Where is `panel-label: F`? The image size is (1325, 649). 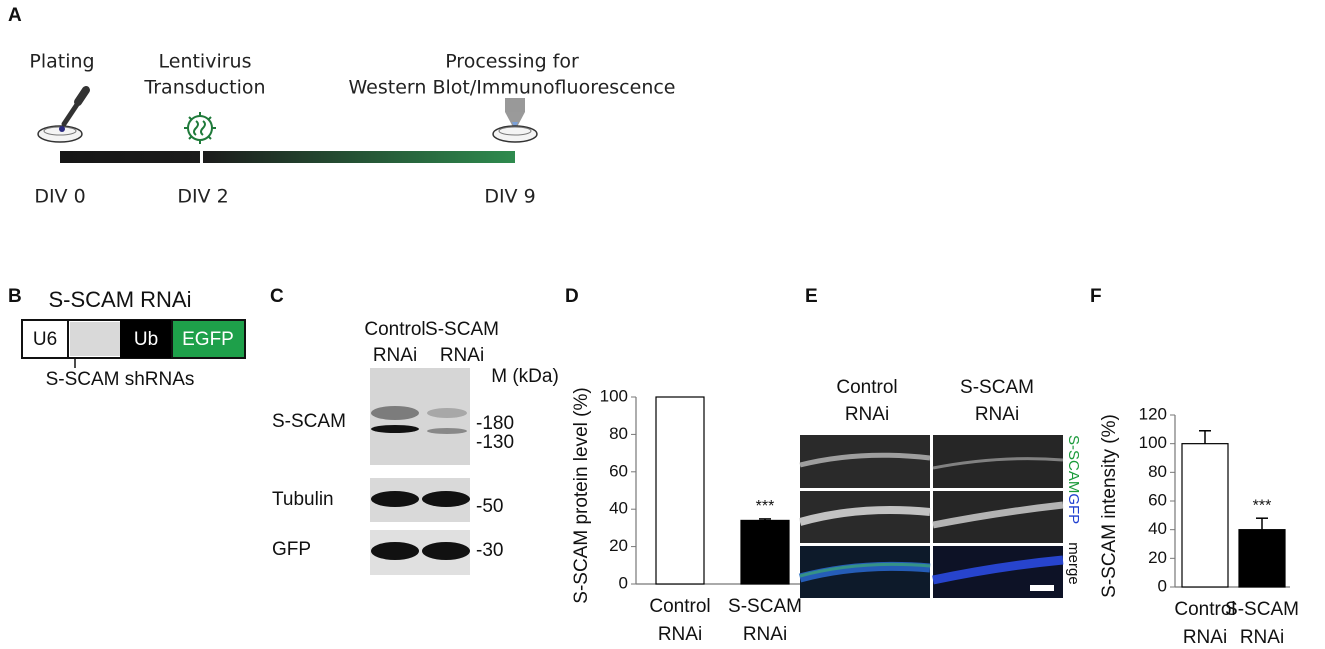 panel-label: F is located at coordinates (1096, 296).